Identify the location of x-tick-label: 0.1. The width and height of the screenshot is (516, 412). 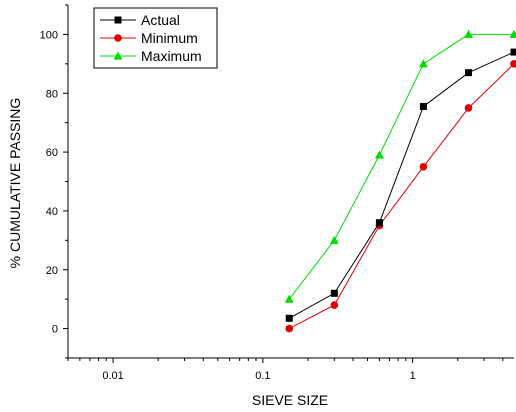
(262, 376).